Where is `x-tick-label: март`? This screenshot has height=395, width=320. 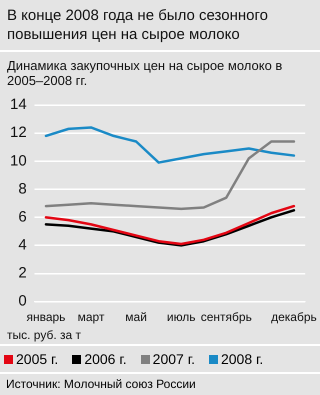 x-tick-label: март is located at coordinates (91, 317).